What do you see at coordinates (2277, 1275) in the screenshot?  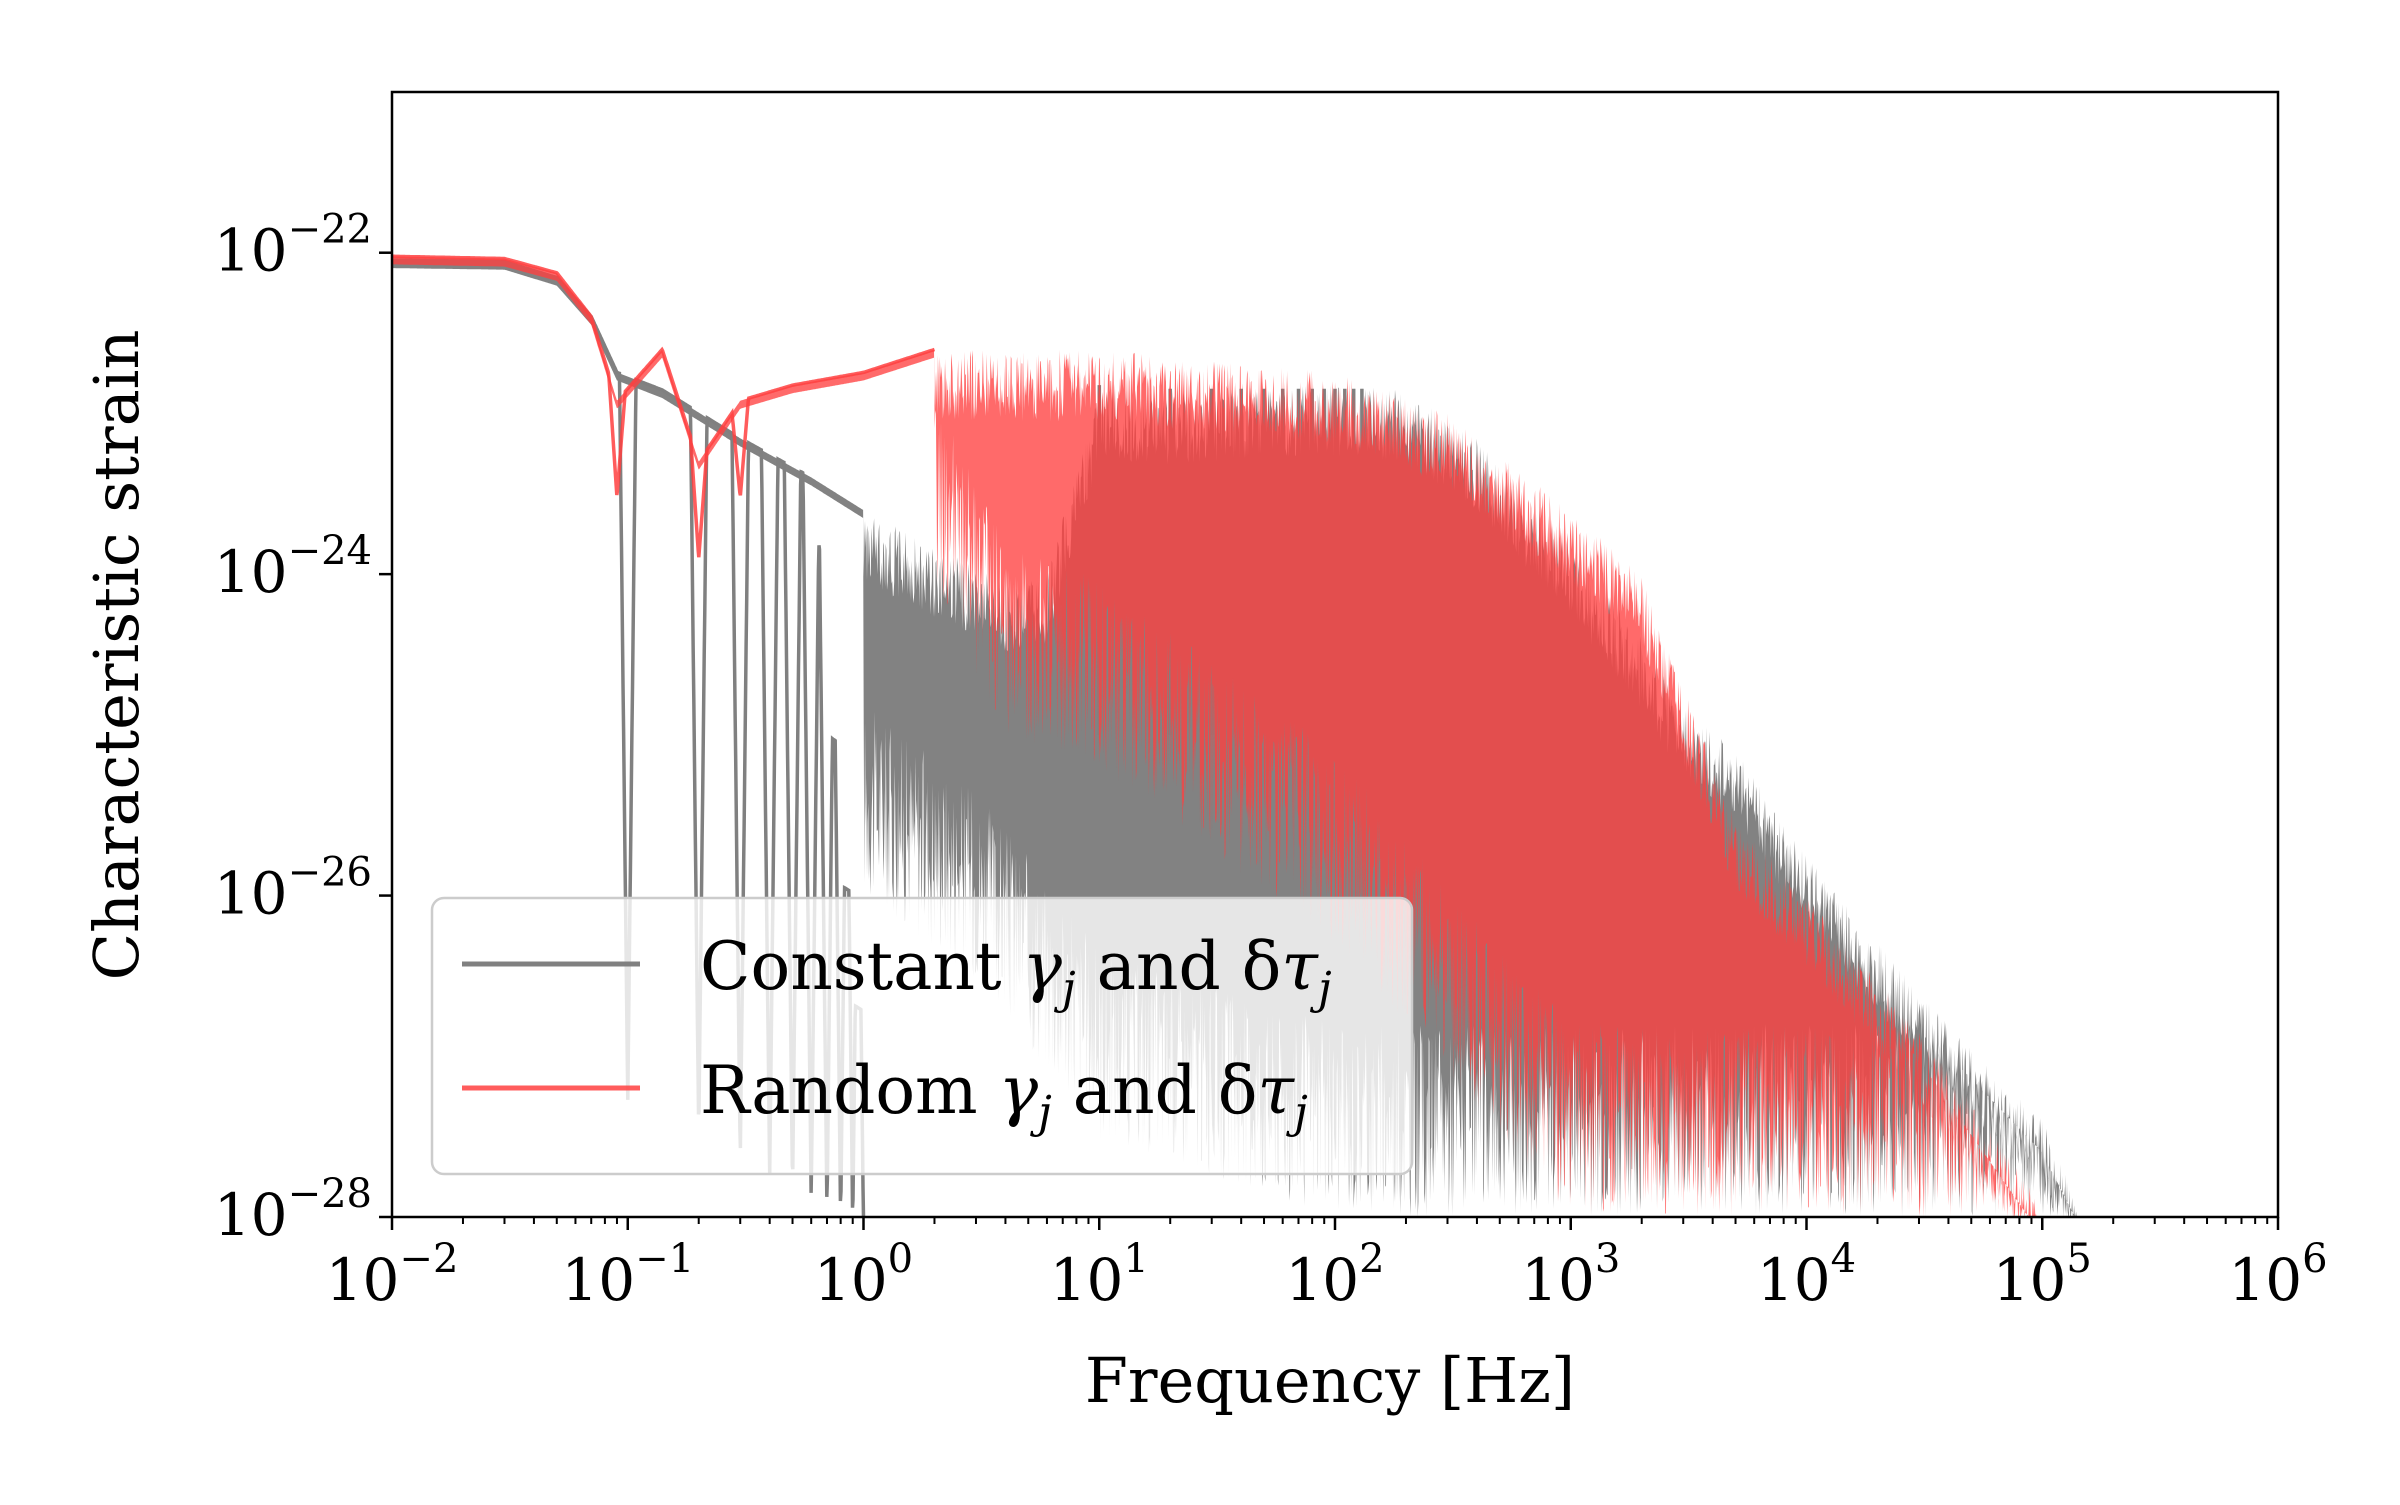 I see `x-tick-label: 10⁶` at bounding box center [2277, 1275].